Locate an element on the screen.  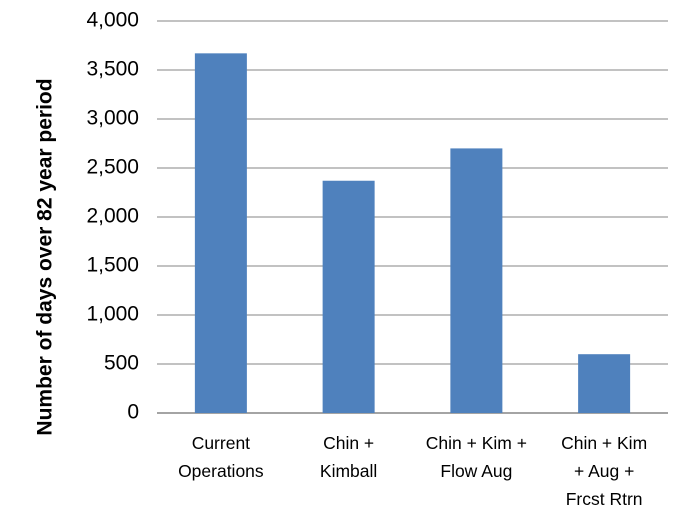
x-category-label: Chin + Kimball is located at coordinates (348, 457).